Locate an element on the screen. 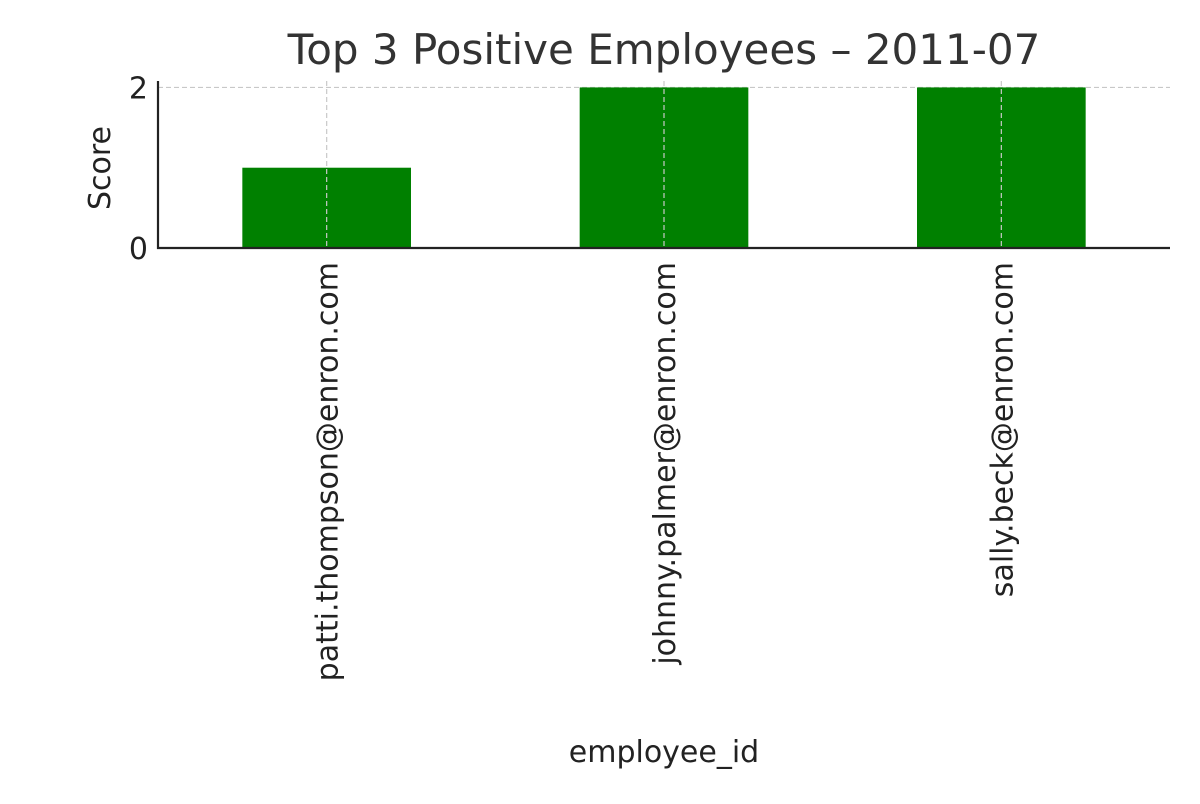 The height and width of the screenshot is (804, 1200). x-tick-label-1: patti.thompson@enron.com is located at coordinates (328, 471).